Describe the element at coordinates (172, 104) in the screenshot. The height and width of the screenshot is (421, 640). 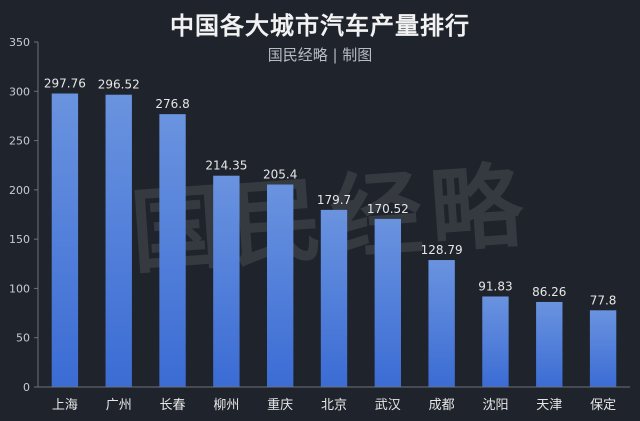
I see `value-label: 276.8` at that location.